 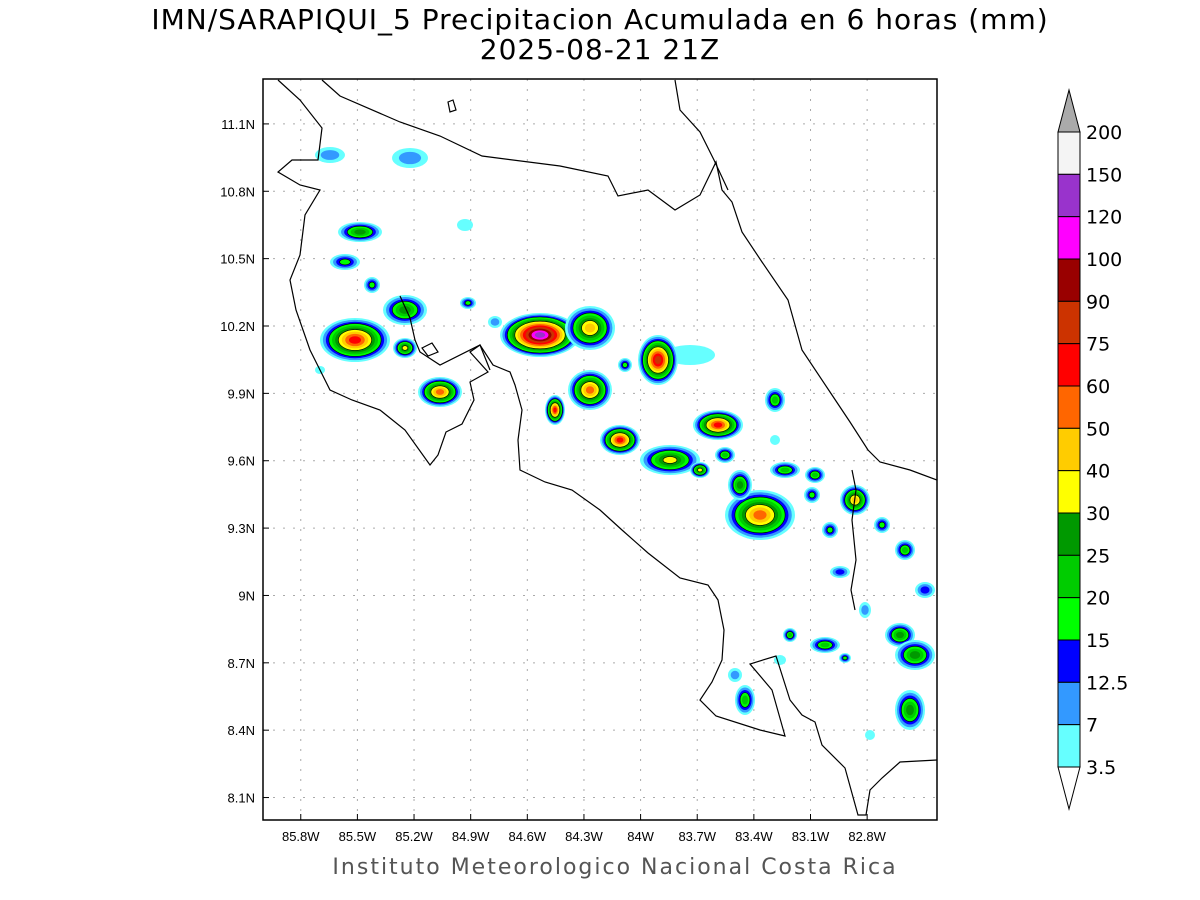 What do you see at coordinates (811, 836) in the screenshot?
I see `lon-tick-label: 83.1W` at bounding box center [811, 836].